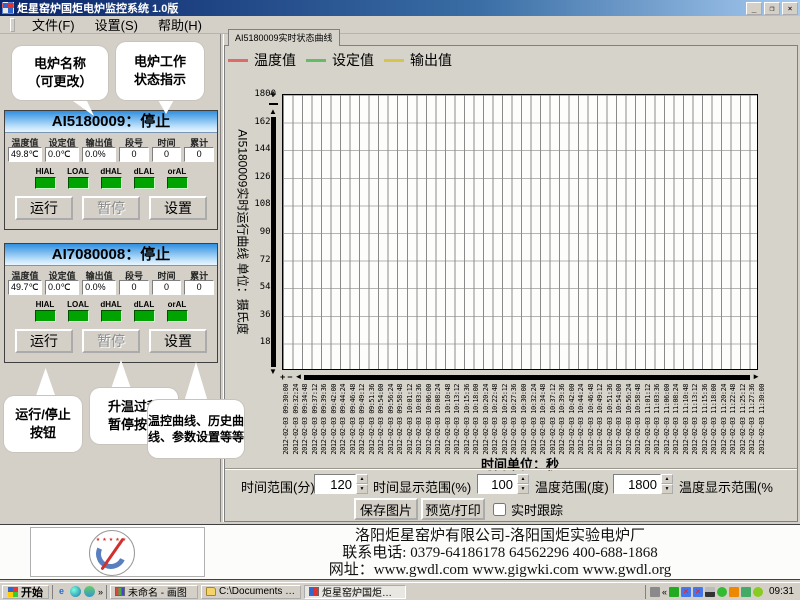  What do you see at coordinates (476, 419) in the screenshot?
I see `x-tick-label: 2012-02-03 10:18:00` at bounding box center [476, 419].